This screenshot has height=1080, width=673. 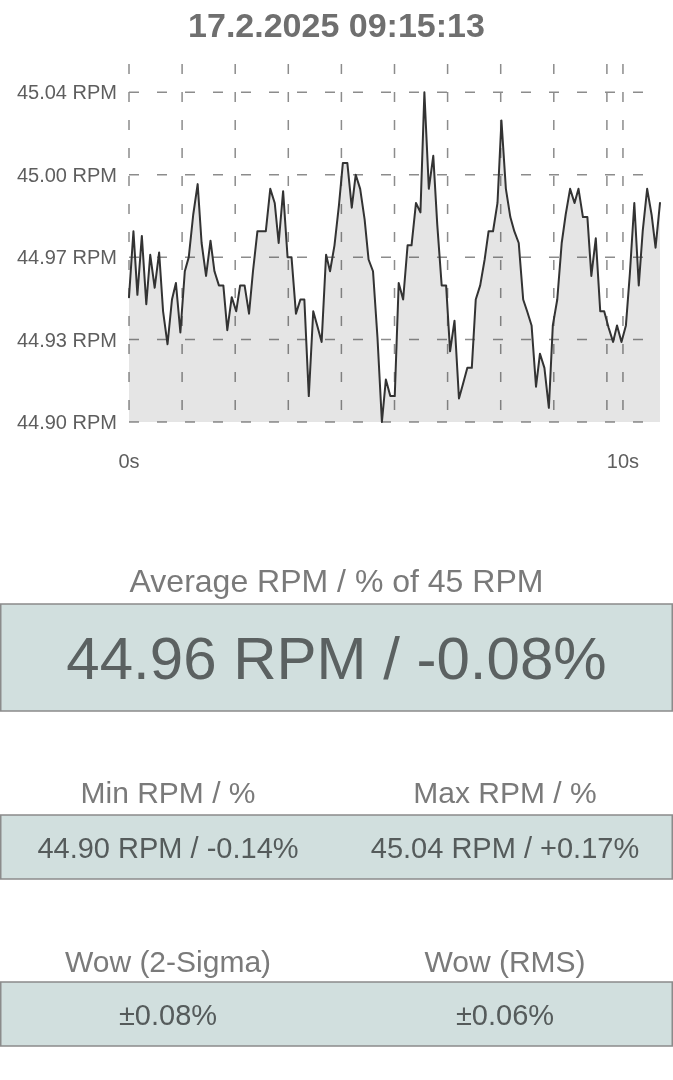 I want to click on chart-title: 17.2.2025 09:15:13, so click(x=336, y=25).